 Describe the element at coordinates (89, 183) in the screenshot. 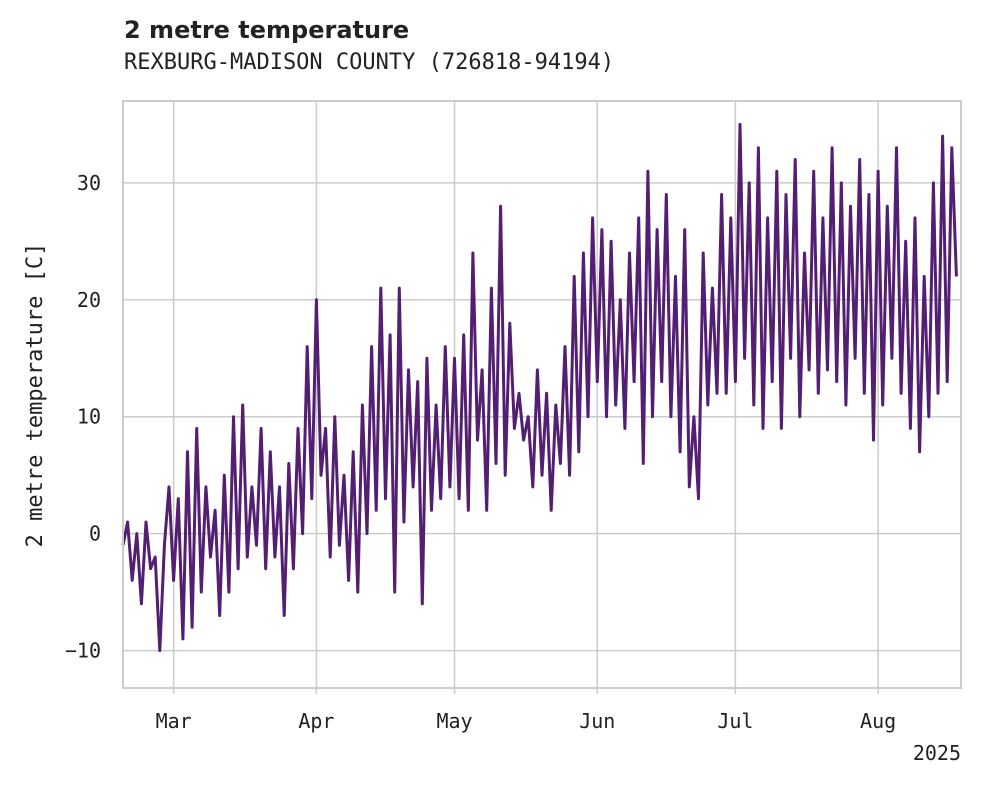

I see `y-tick-label: 30` at that location.